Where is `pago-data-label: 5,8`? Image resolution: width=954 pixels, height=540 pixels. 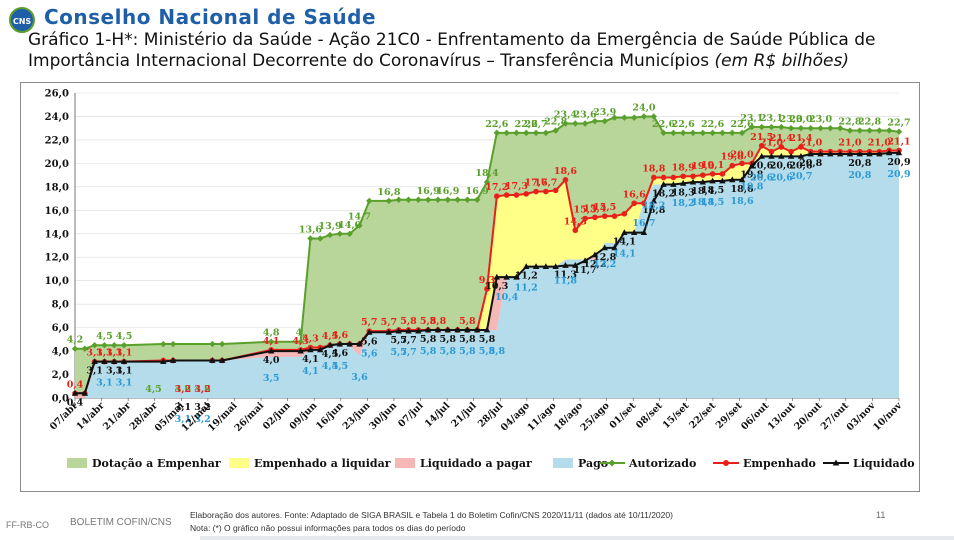 pago-data-label: 5,8 is located at coordinates (497, 351).